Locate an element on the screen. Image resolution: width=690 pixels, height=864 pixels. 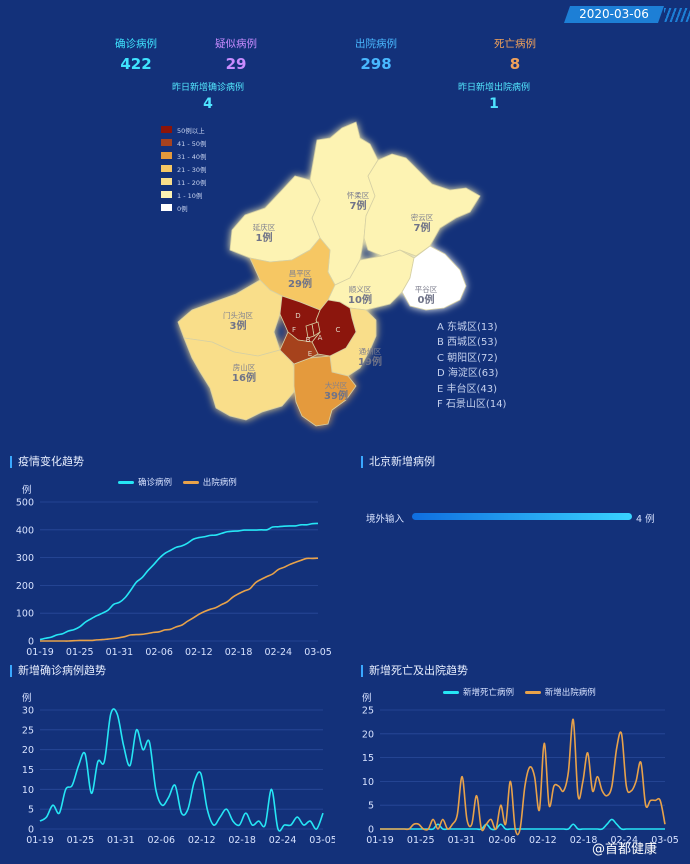
panel-title-new-confirmed: 新增确诊病例趋势 is located at coordinates (58, 671).